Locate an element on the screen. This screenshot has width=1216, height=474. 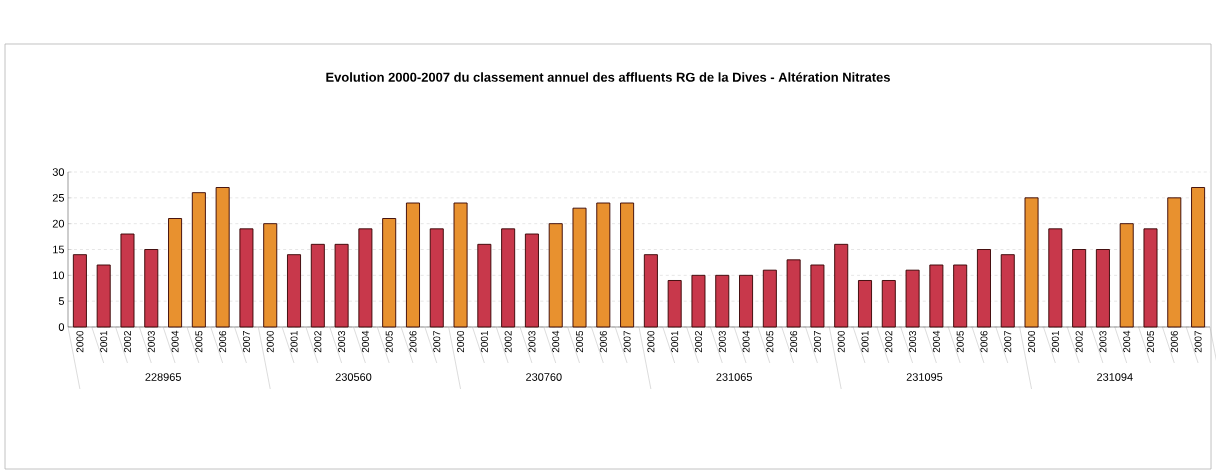
text: 230560 is located at coordinates (353, 377).